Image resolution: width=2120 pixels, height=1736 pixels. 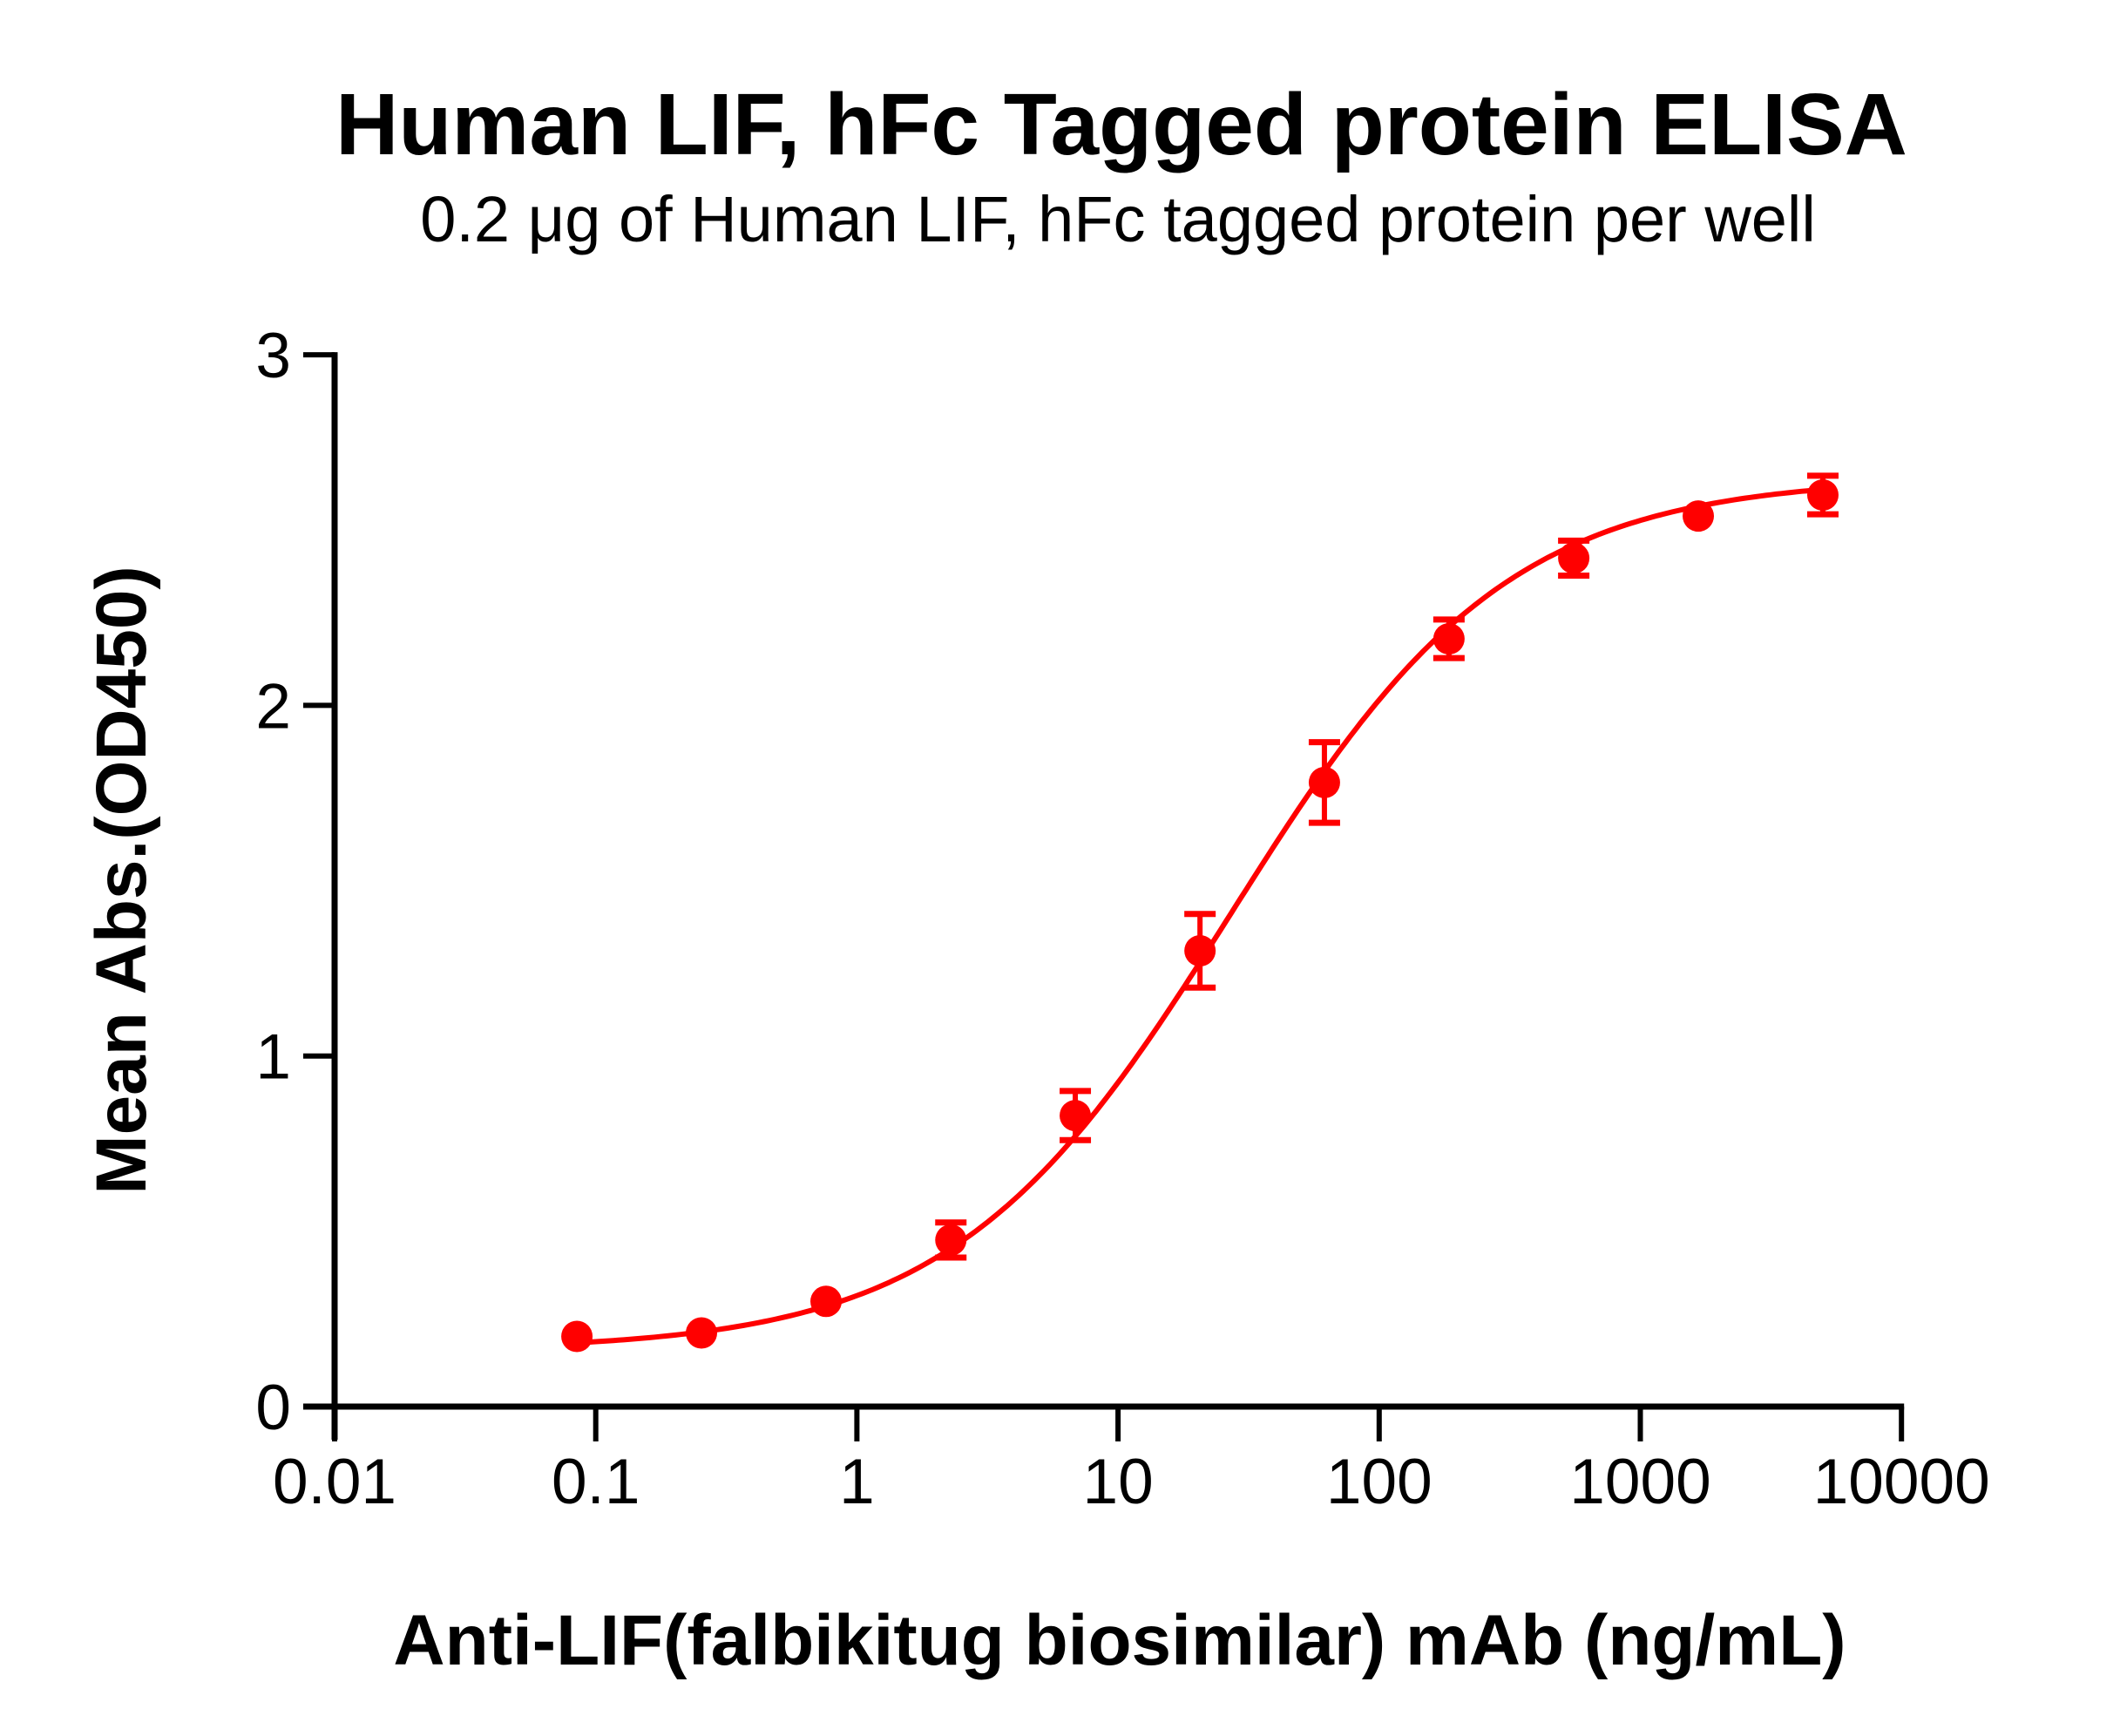 I want to click on x-tick-label: 100, so click(x=1379, y=1482).